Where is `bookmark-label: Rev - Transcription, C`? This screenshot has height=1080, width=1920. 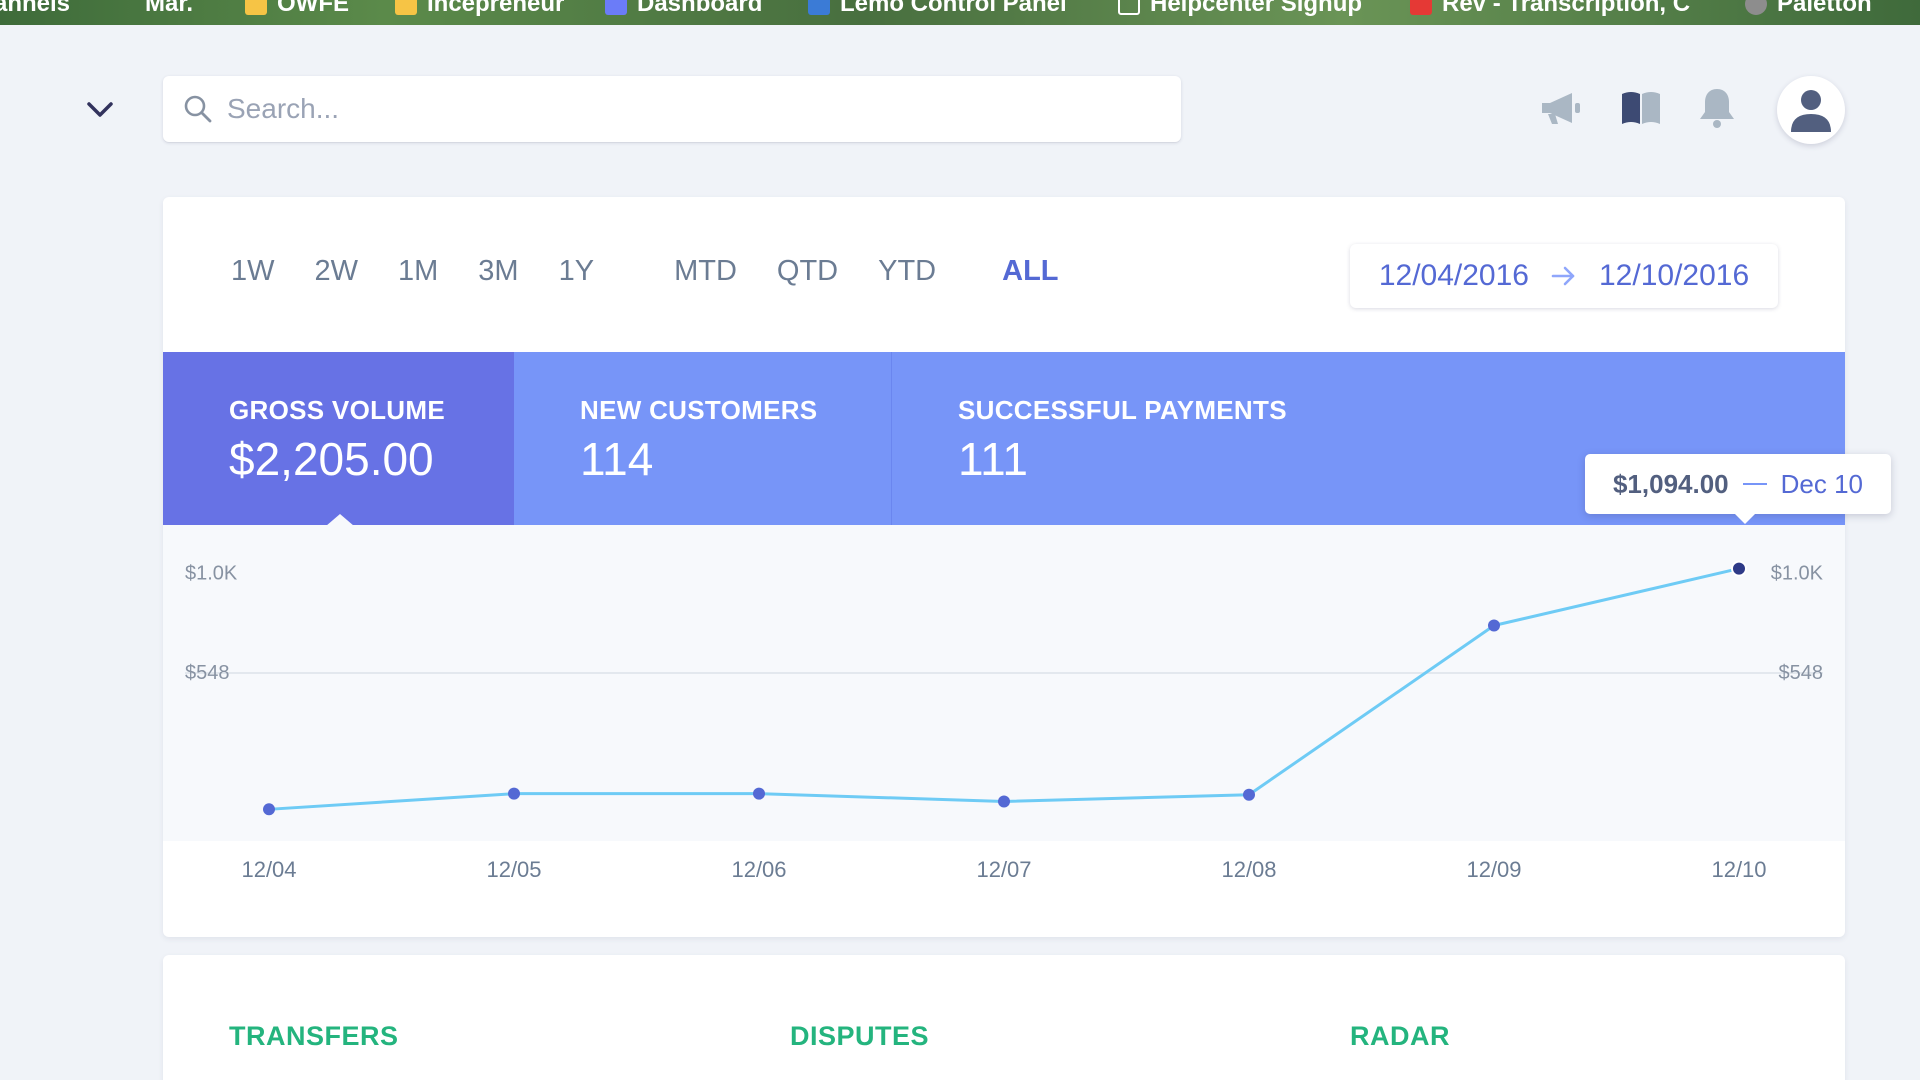 bookmark-label: Rev - Transcription, C is located at coordinates (1566, 8).